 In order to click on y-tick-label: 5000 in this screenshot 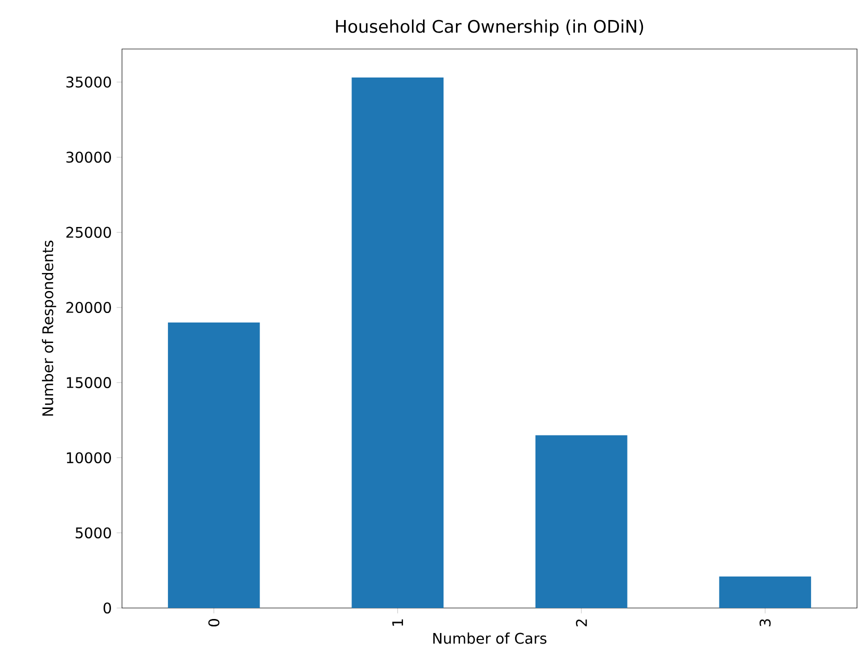, I will do `click(93, 532)`.